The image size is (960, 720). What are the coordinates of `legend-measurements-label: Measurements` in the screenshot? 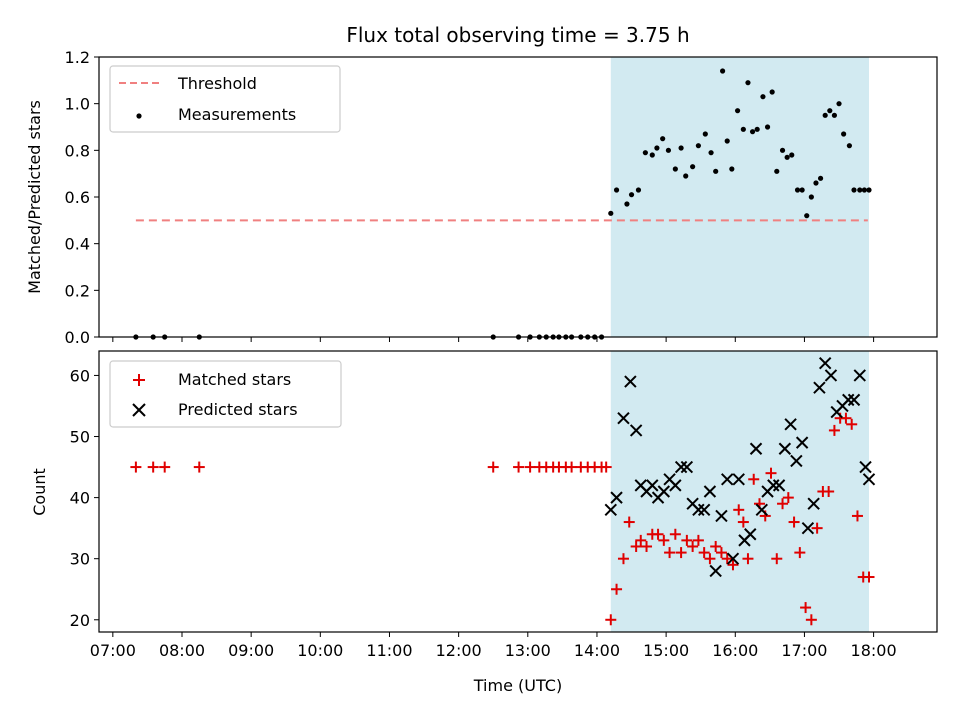 It's located at (237, 114).